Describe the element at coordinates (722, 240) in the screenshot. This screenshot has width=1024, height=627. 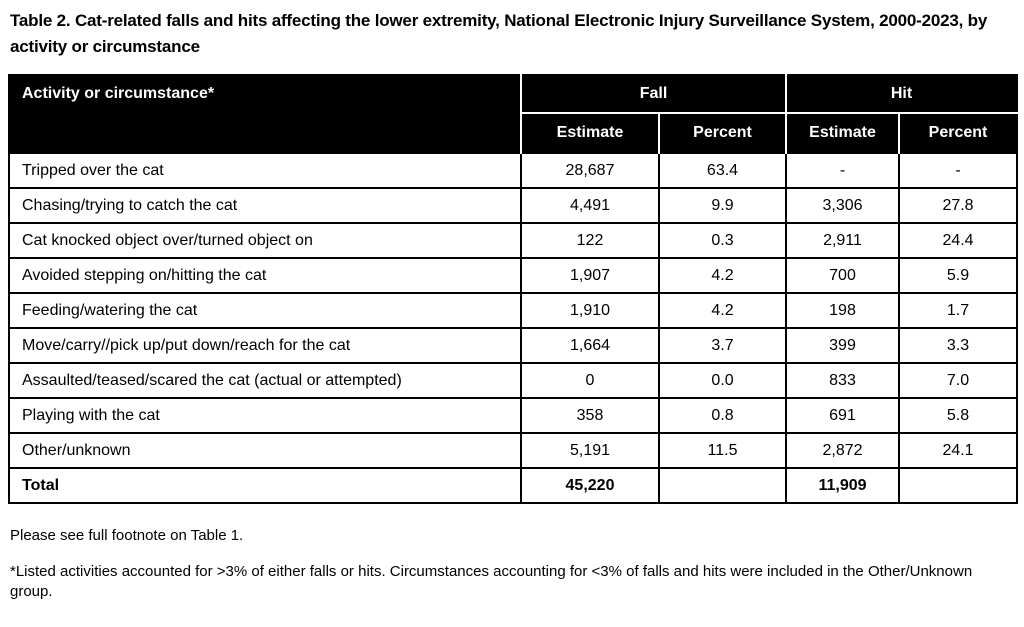
I see `value-cell: 0.3` at that location.